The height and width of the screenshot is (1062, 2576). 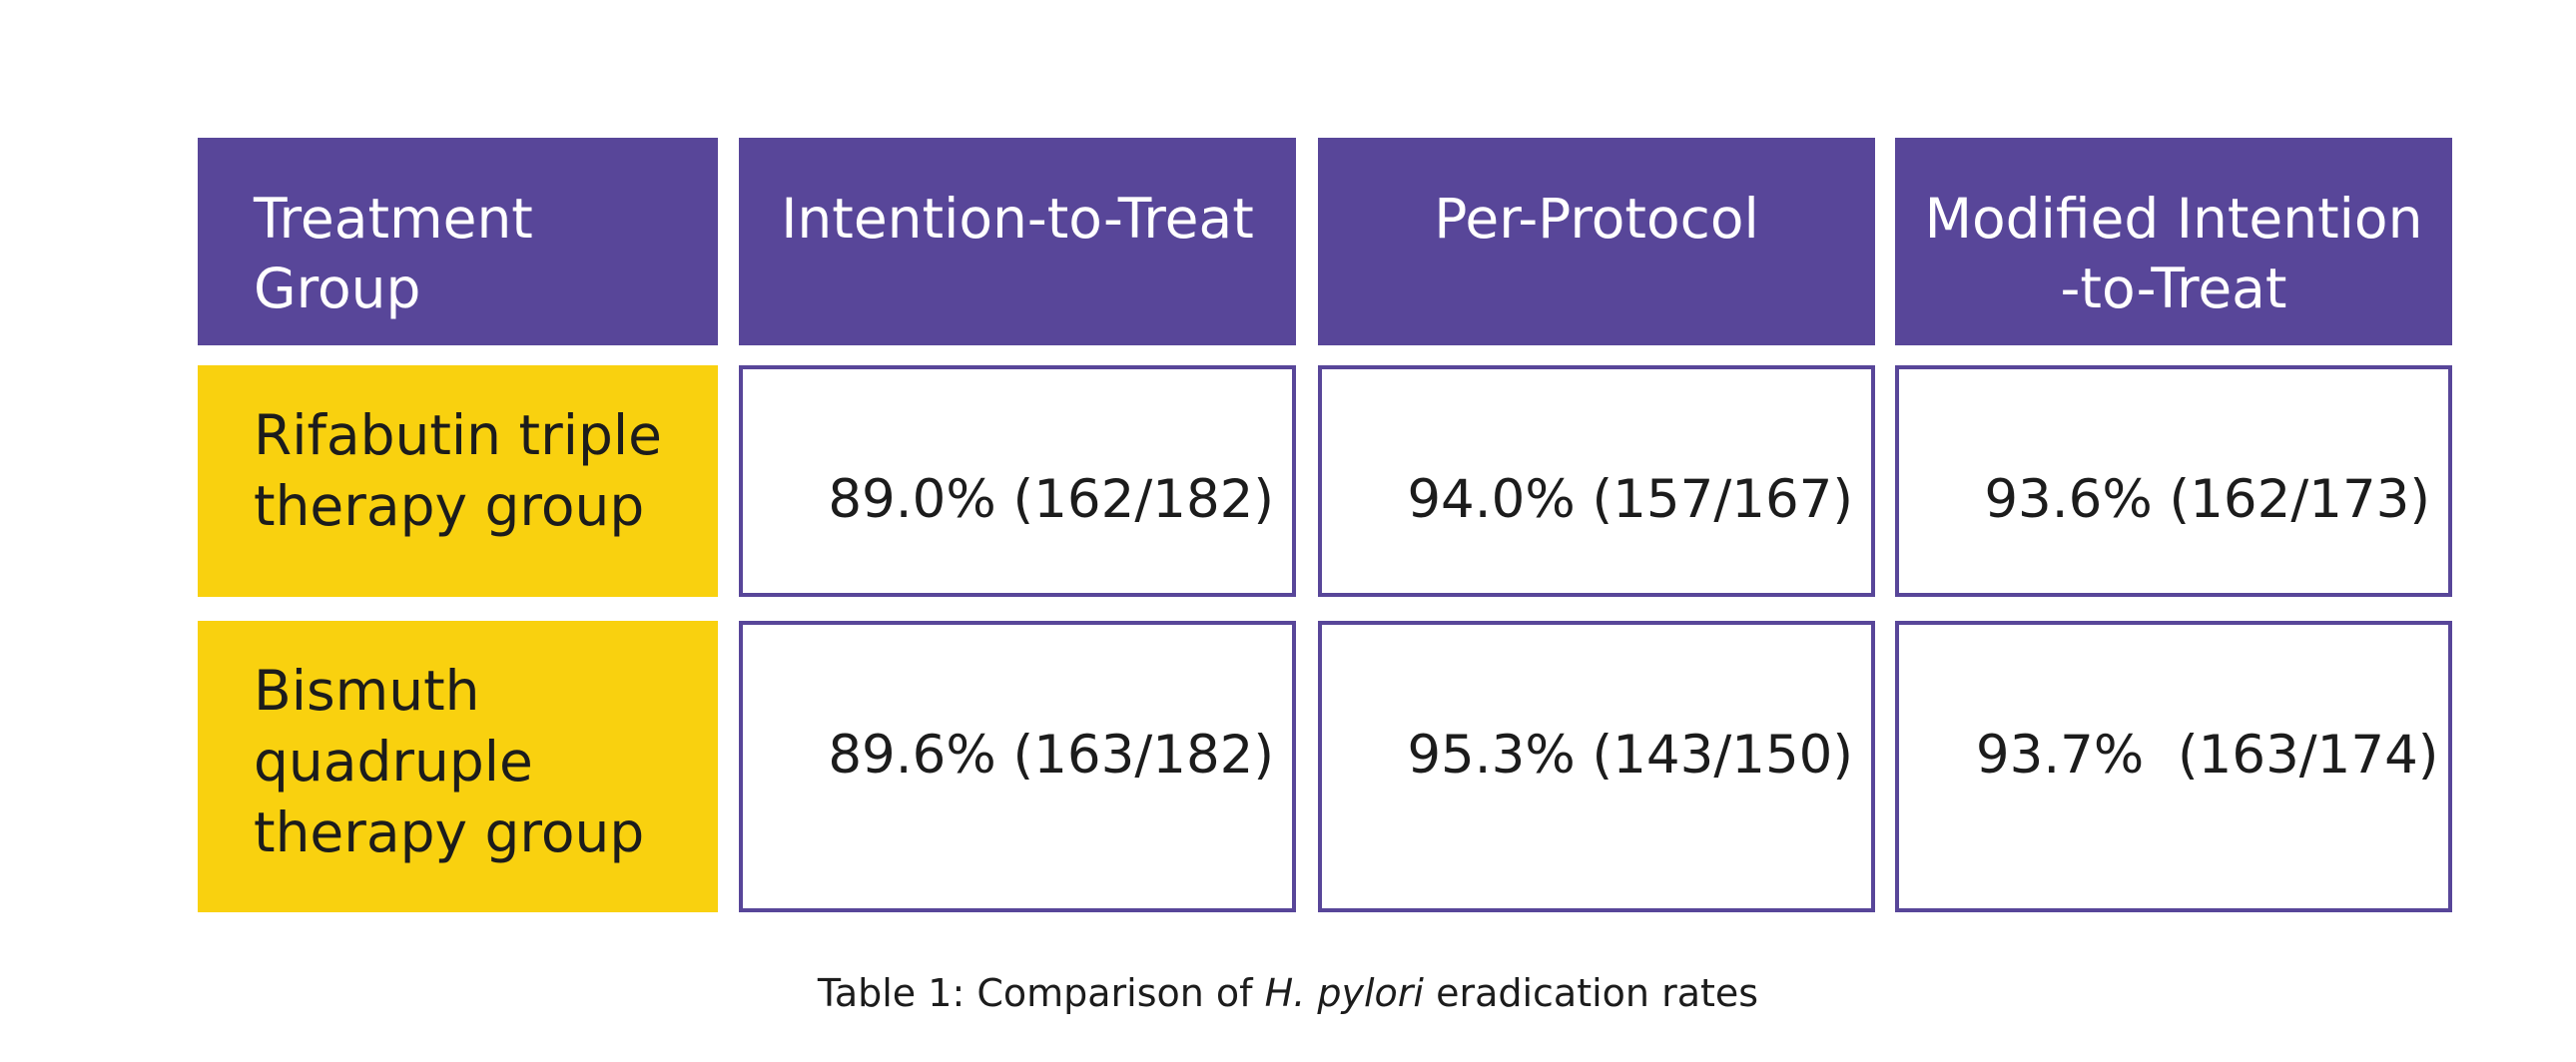 What do you see at coordinates (1344, 993) in the screenshot?
I see `caption-organism: H. pylori` at bounding box center [1344, 993].